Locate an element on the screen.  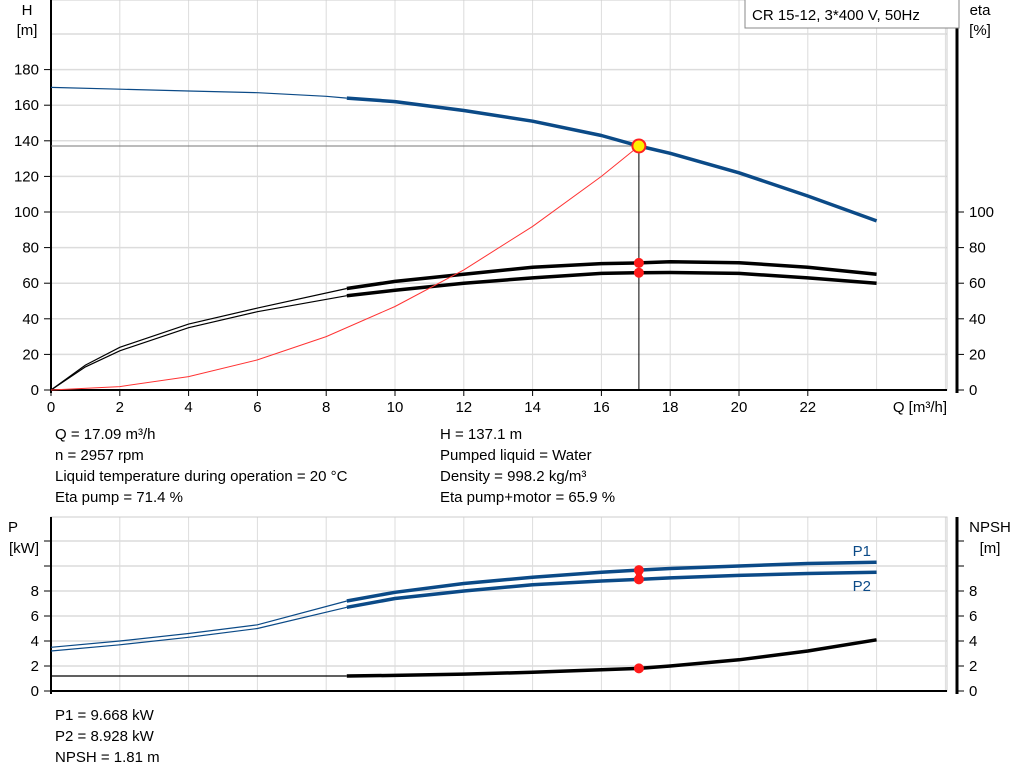
p1-marker is located at coordinates (638, 570).